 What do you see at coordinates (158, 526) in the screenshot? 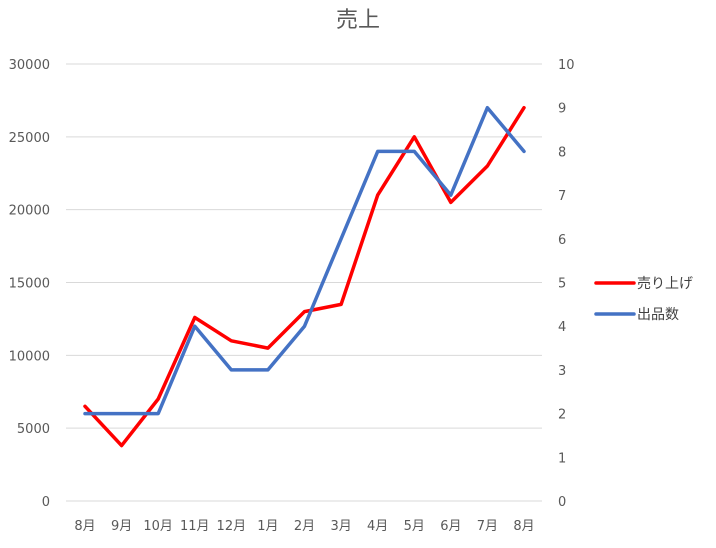
I see `x-tick-label: 10月` at bounding box center [158, 526].